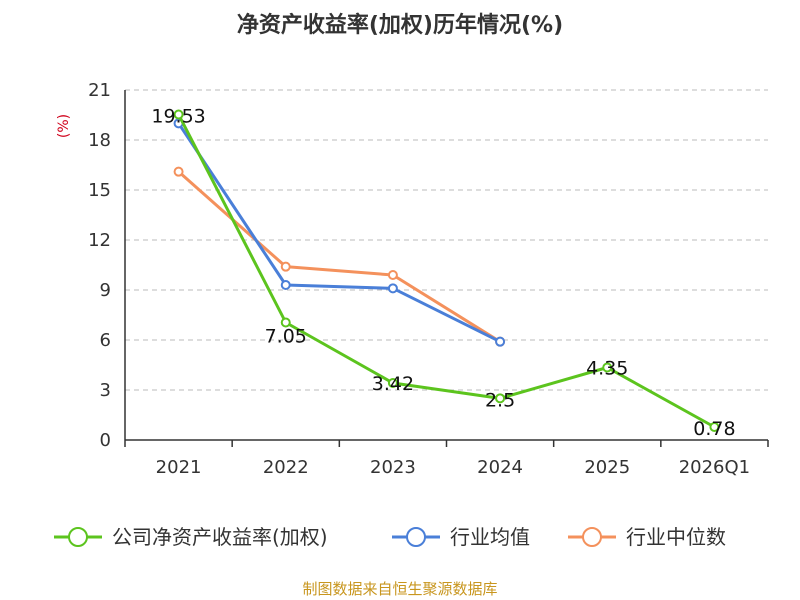 Image resolution: width=800 pixels, height=600 pixels. What do you see at coordinates (179, 467) in the screenshot?
I see `x-tick-label: 2021` at bounding box center [179, 467].